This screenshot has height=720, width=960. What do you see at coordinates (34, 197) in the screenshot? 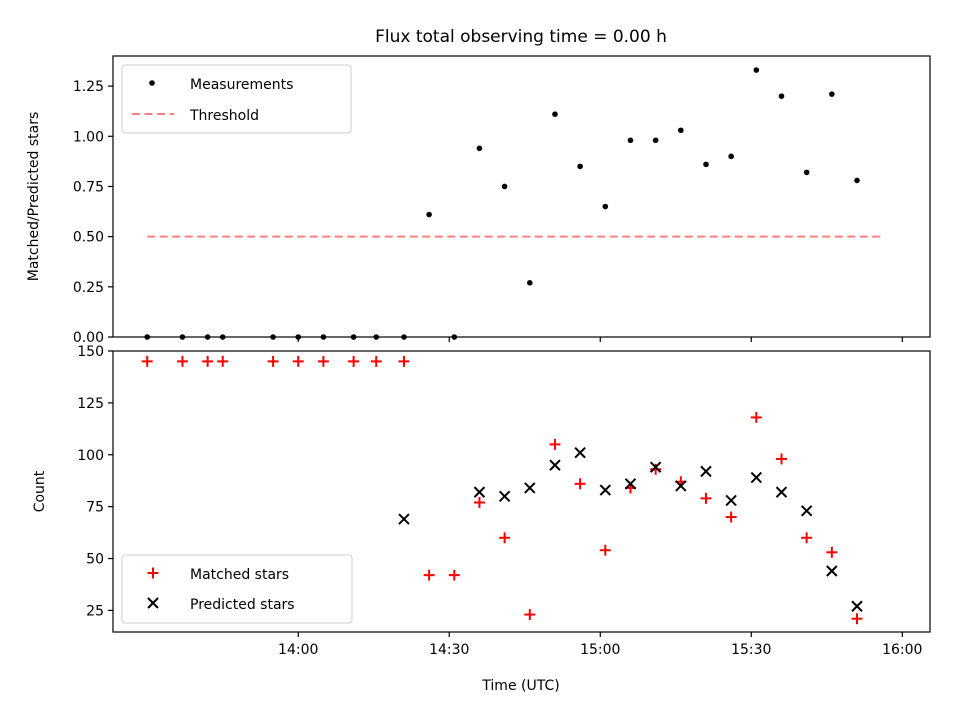
I see `top-y-axis-label: Matched/Predicted stars` at bounding box center [34, 197].